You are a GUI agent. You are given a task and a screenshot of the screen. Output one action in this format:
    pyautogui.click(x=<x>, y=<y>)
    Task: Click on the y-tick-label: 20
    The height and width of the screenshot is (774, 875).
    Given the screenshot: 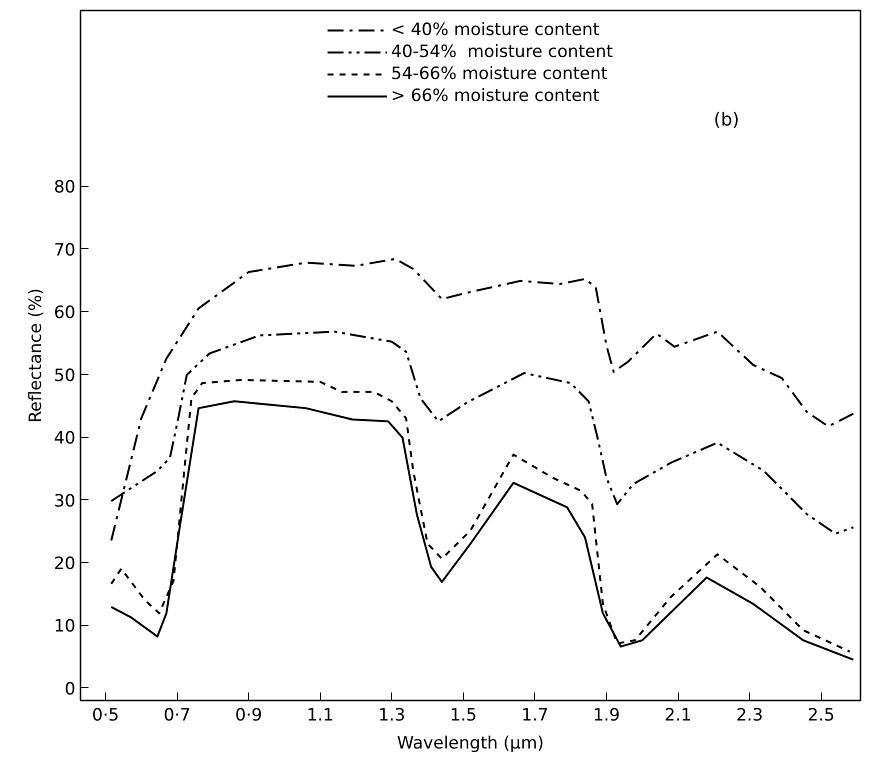 What is the action you would take?
    pyautogui.click(x=65, y=564)
    